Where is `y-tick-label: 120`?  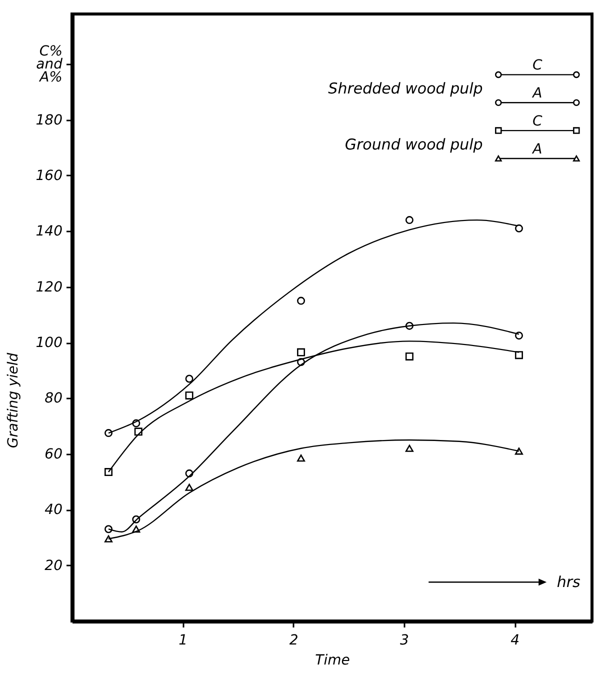 y-tick-label: 120 is located at coordinates (49, 287).